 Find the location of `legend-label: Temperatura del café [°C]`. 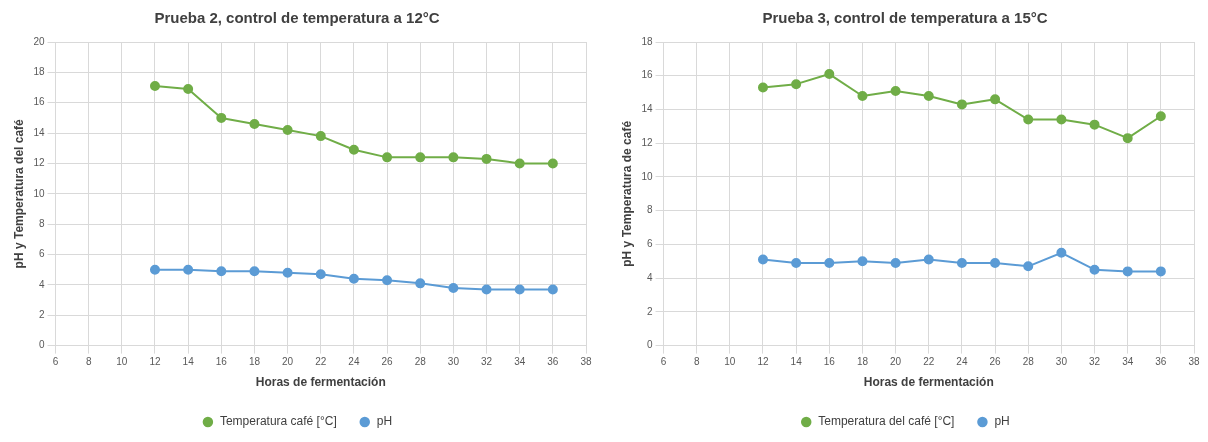

legend-label: Temperatura del café [°C] is located at coordinates (886, 421).